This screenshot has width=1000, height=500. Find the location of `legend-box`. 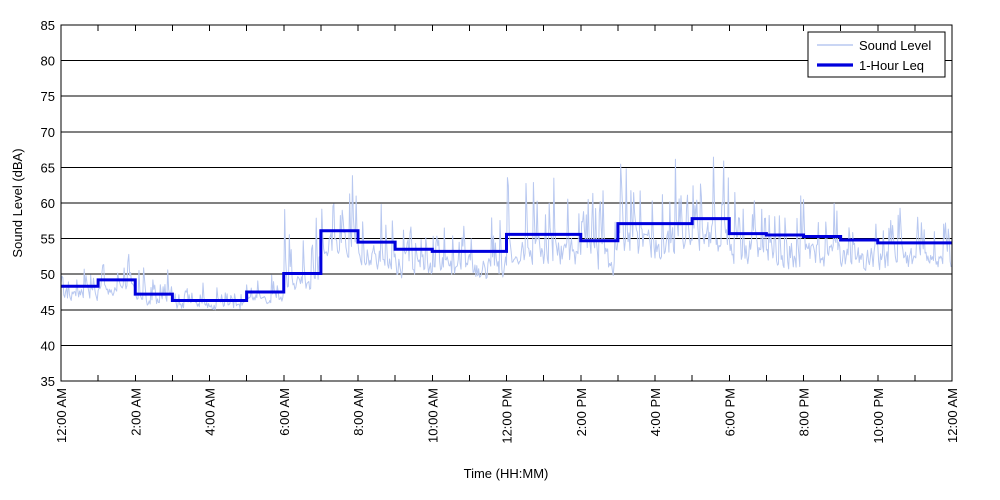

legend-box is located at coordinates (876, 54).